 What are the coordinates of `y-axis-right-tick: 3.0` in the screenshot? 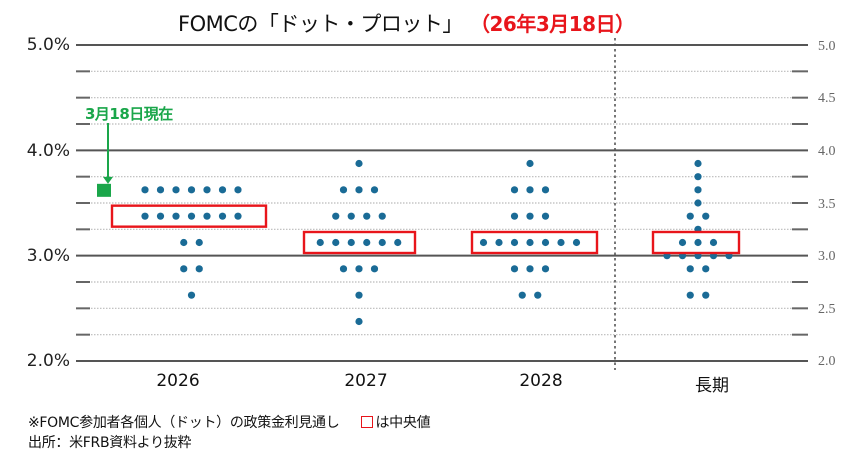 It's located at (827, 256).